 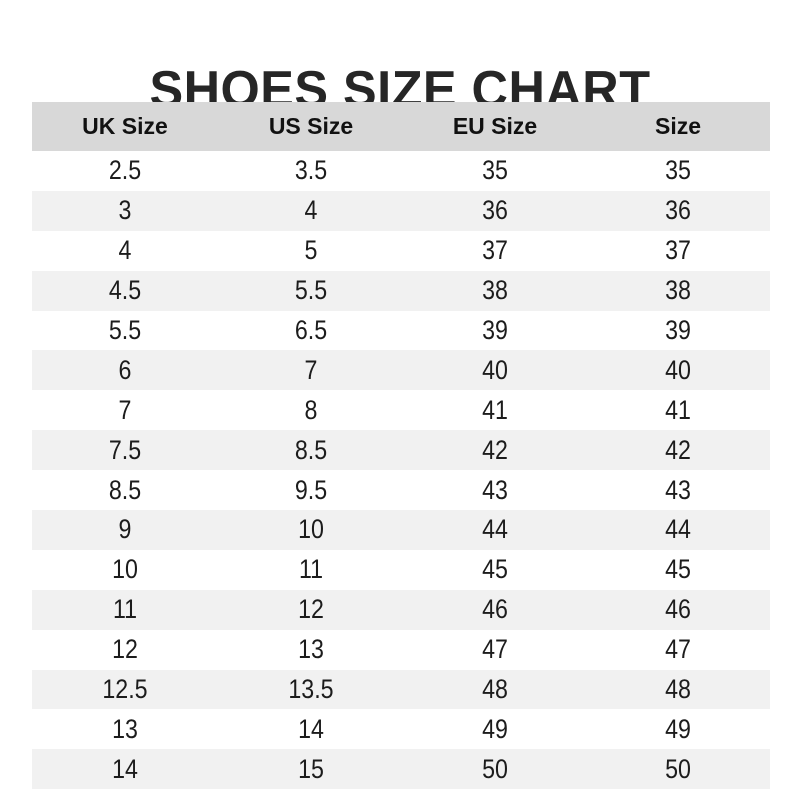 What do you see at coordinates (678, 170) in the screenshot?
I see `cell-size: 35` at bounding box center [678, 170].